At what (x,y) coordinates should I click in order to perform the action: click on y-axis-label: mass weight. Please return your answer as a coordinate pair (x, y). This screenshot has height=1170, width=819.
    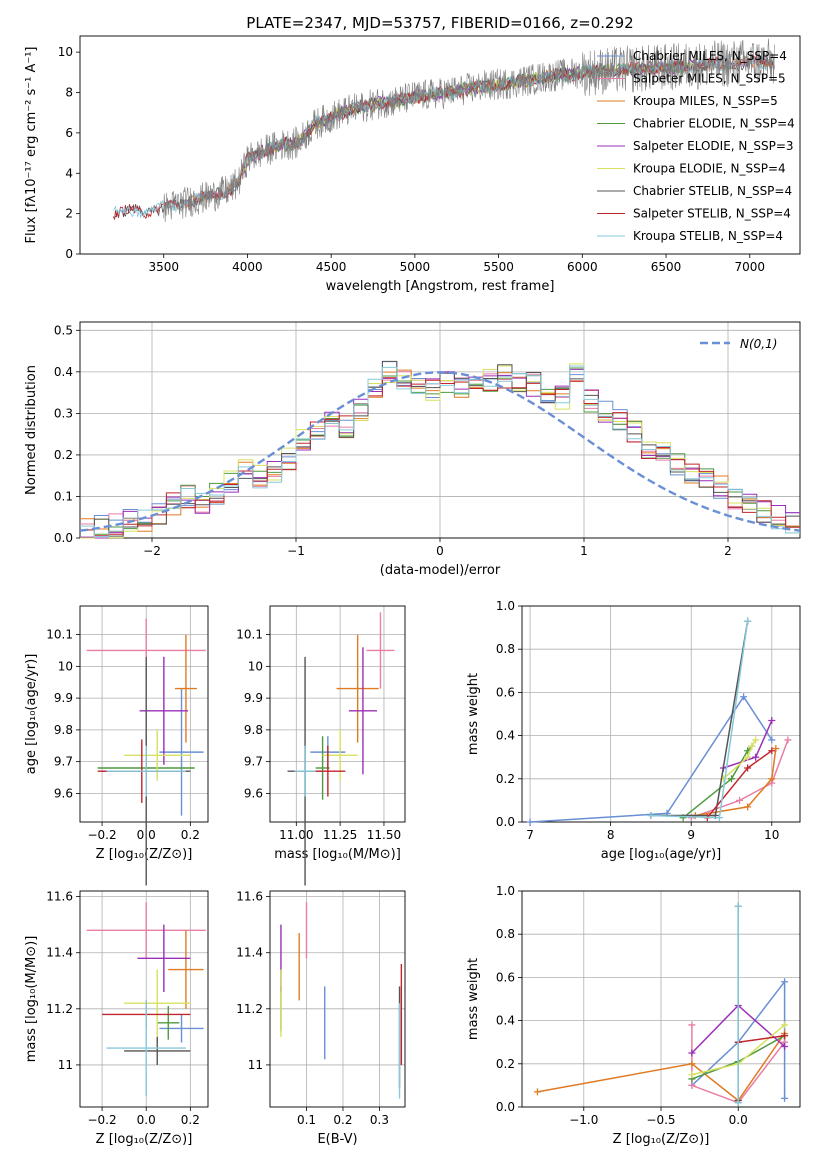
    Looking at the image, I should click on (473, 999).